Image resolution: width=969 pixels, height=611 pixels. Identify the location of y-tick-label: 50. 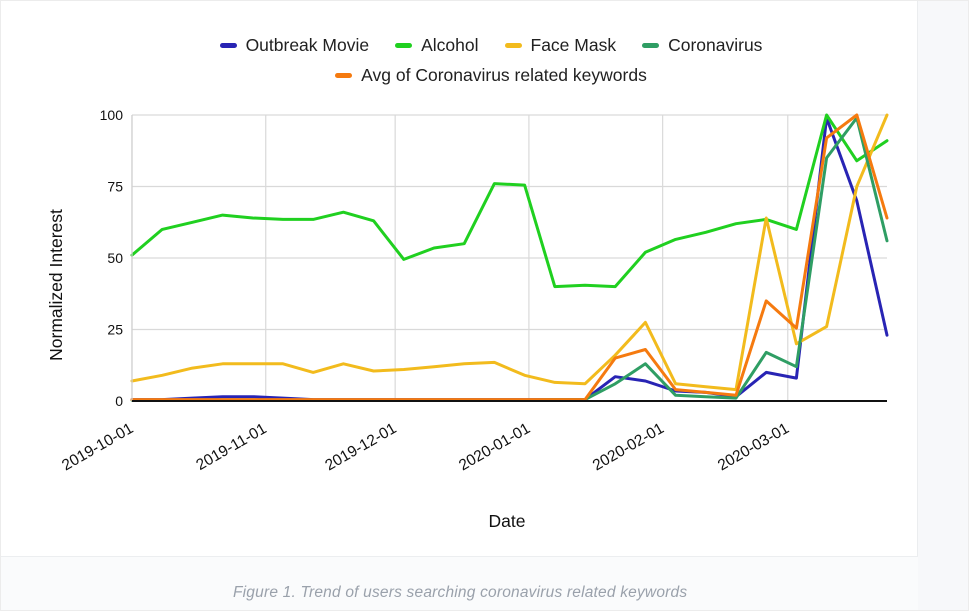
(115, 258).